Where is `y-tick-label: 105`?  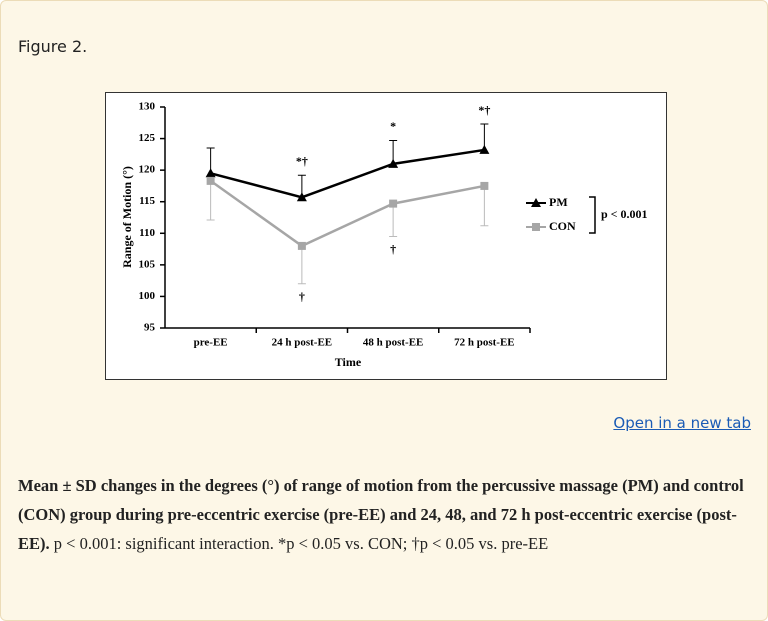 y-tick-label: 105 is located at coordinates (147, 264).